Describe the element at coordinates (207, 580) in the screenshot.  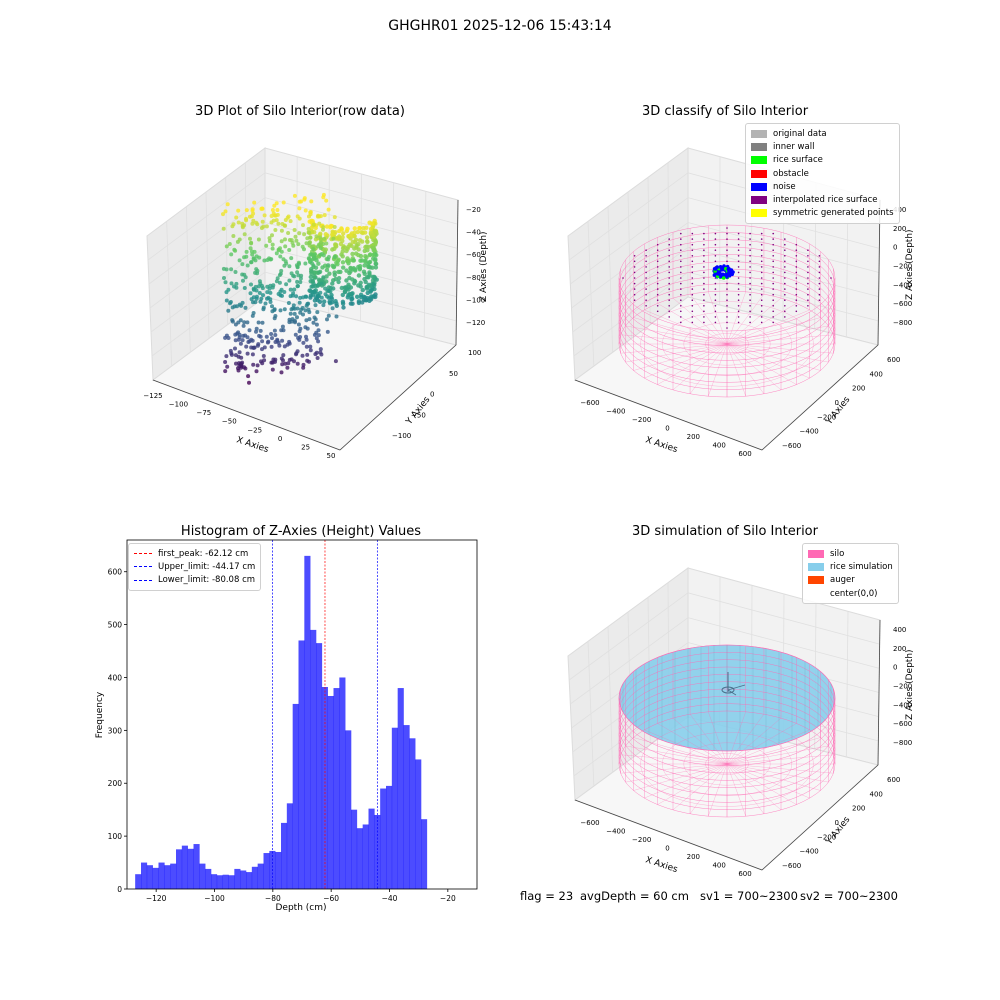
I see `legend-label: Lower_limit: -80.08 cm` at that location.